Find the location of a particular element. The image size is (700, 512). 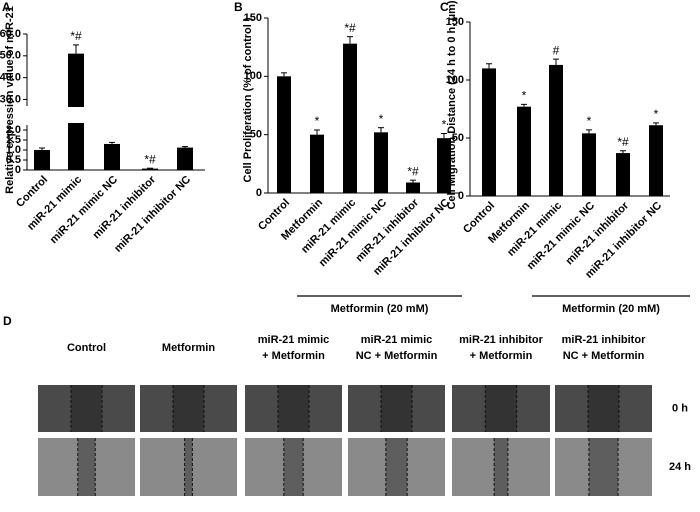

column-header: Metformin is located at coordinates (188, 348).